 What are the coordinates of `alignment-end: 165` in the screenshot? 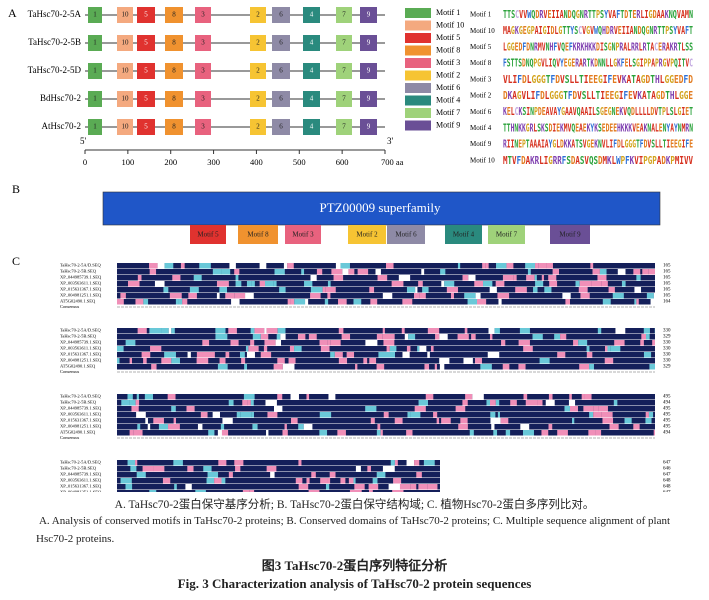 It's located at (667, 266).